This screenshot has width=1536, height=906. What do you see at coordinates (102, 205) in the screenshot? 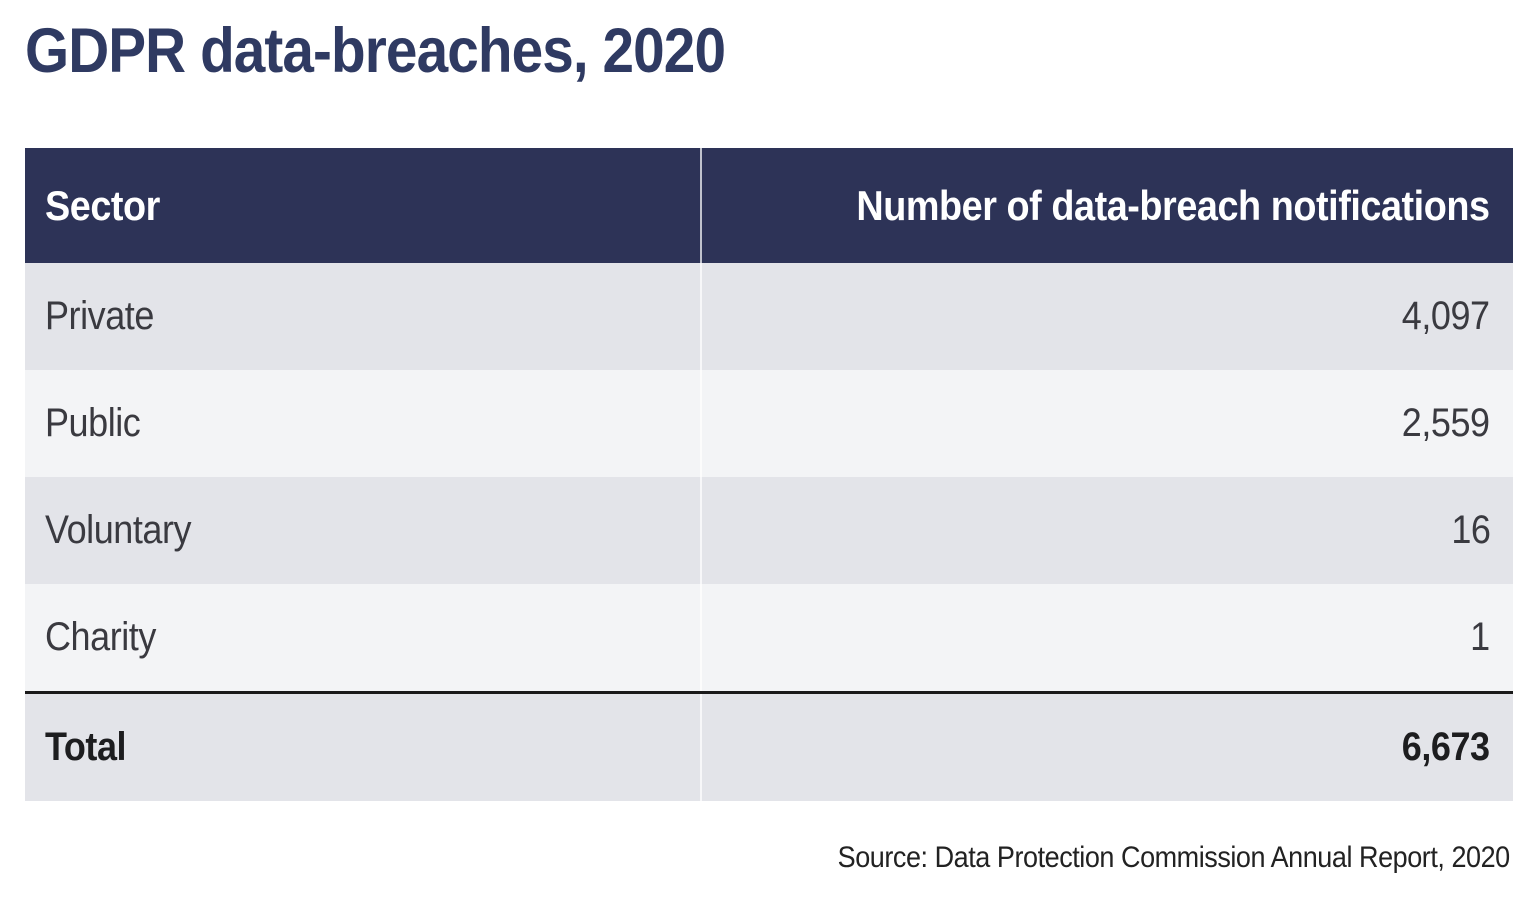
I see `column-header-sector-label: Sector` at bounding box center [102, 205].